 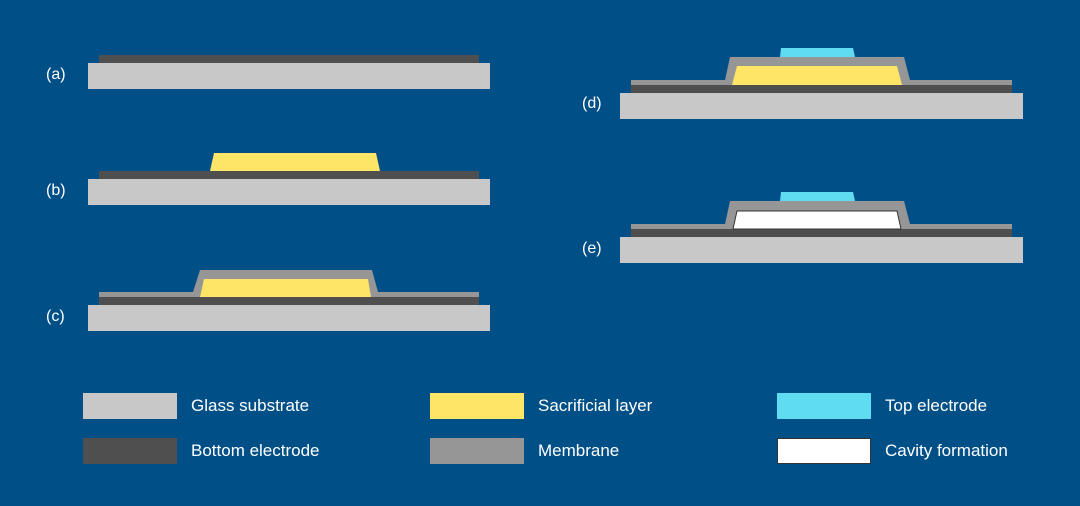 What do you see at coordinates (936, 405) in the screenshot?
I see `legend-label: Top electrode` at bounding box center [936, 405].